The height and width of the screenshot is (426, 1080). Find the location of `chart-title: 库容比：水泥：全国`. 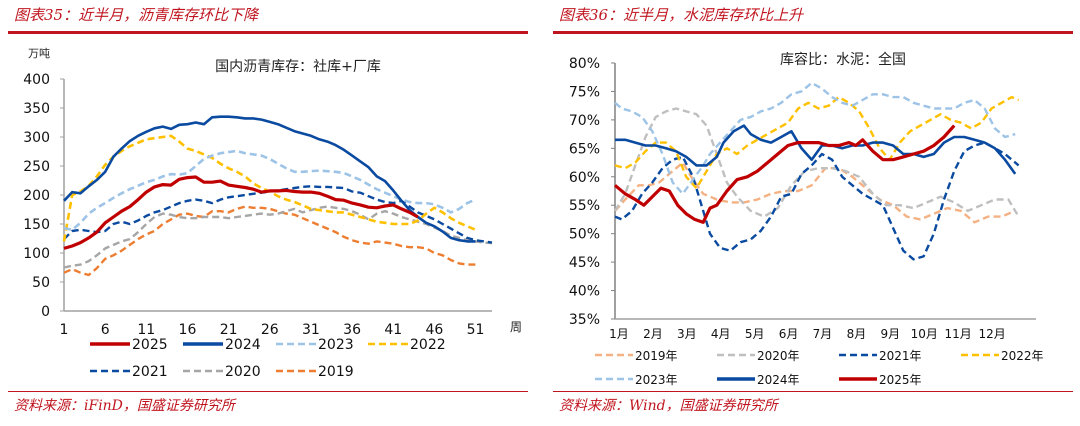

chart-title: 库容比：水泥：全国 is located at coordinates (843, 59).